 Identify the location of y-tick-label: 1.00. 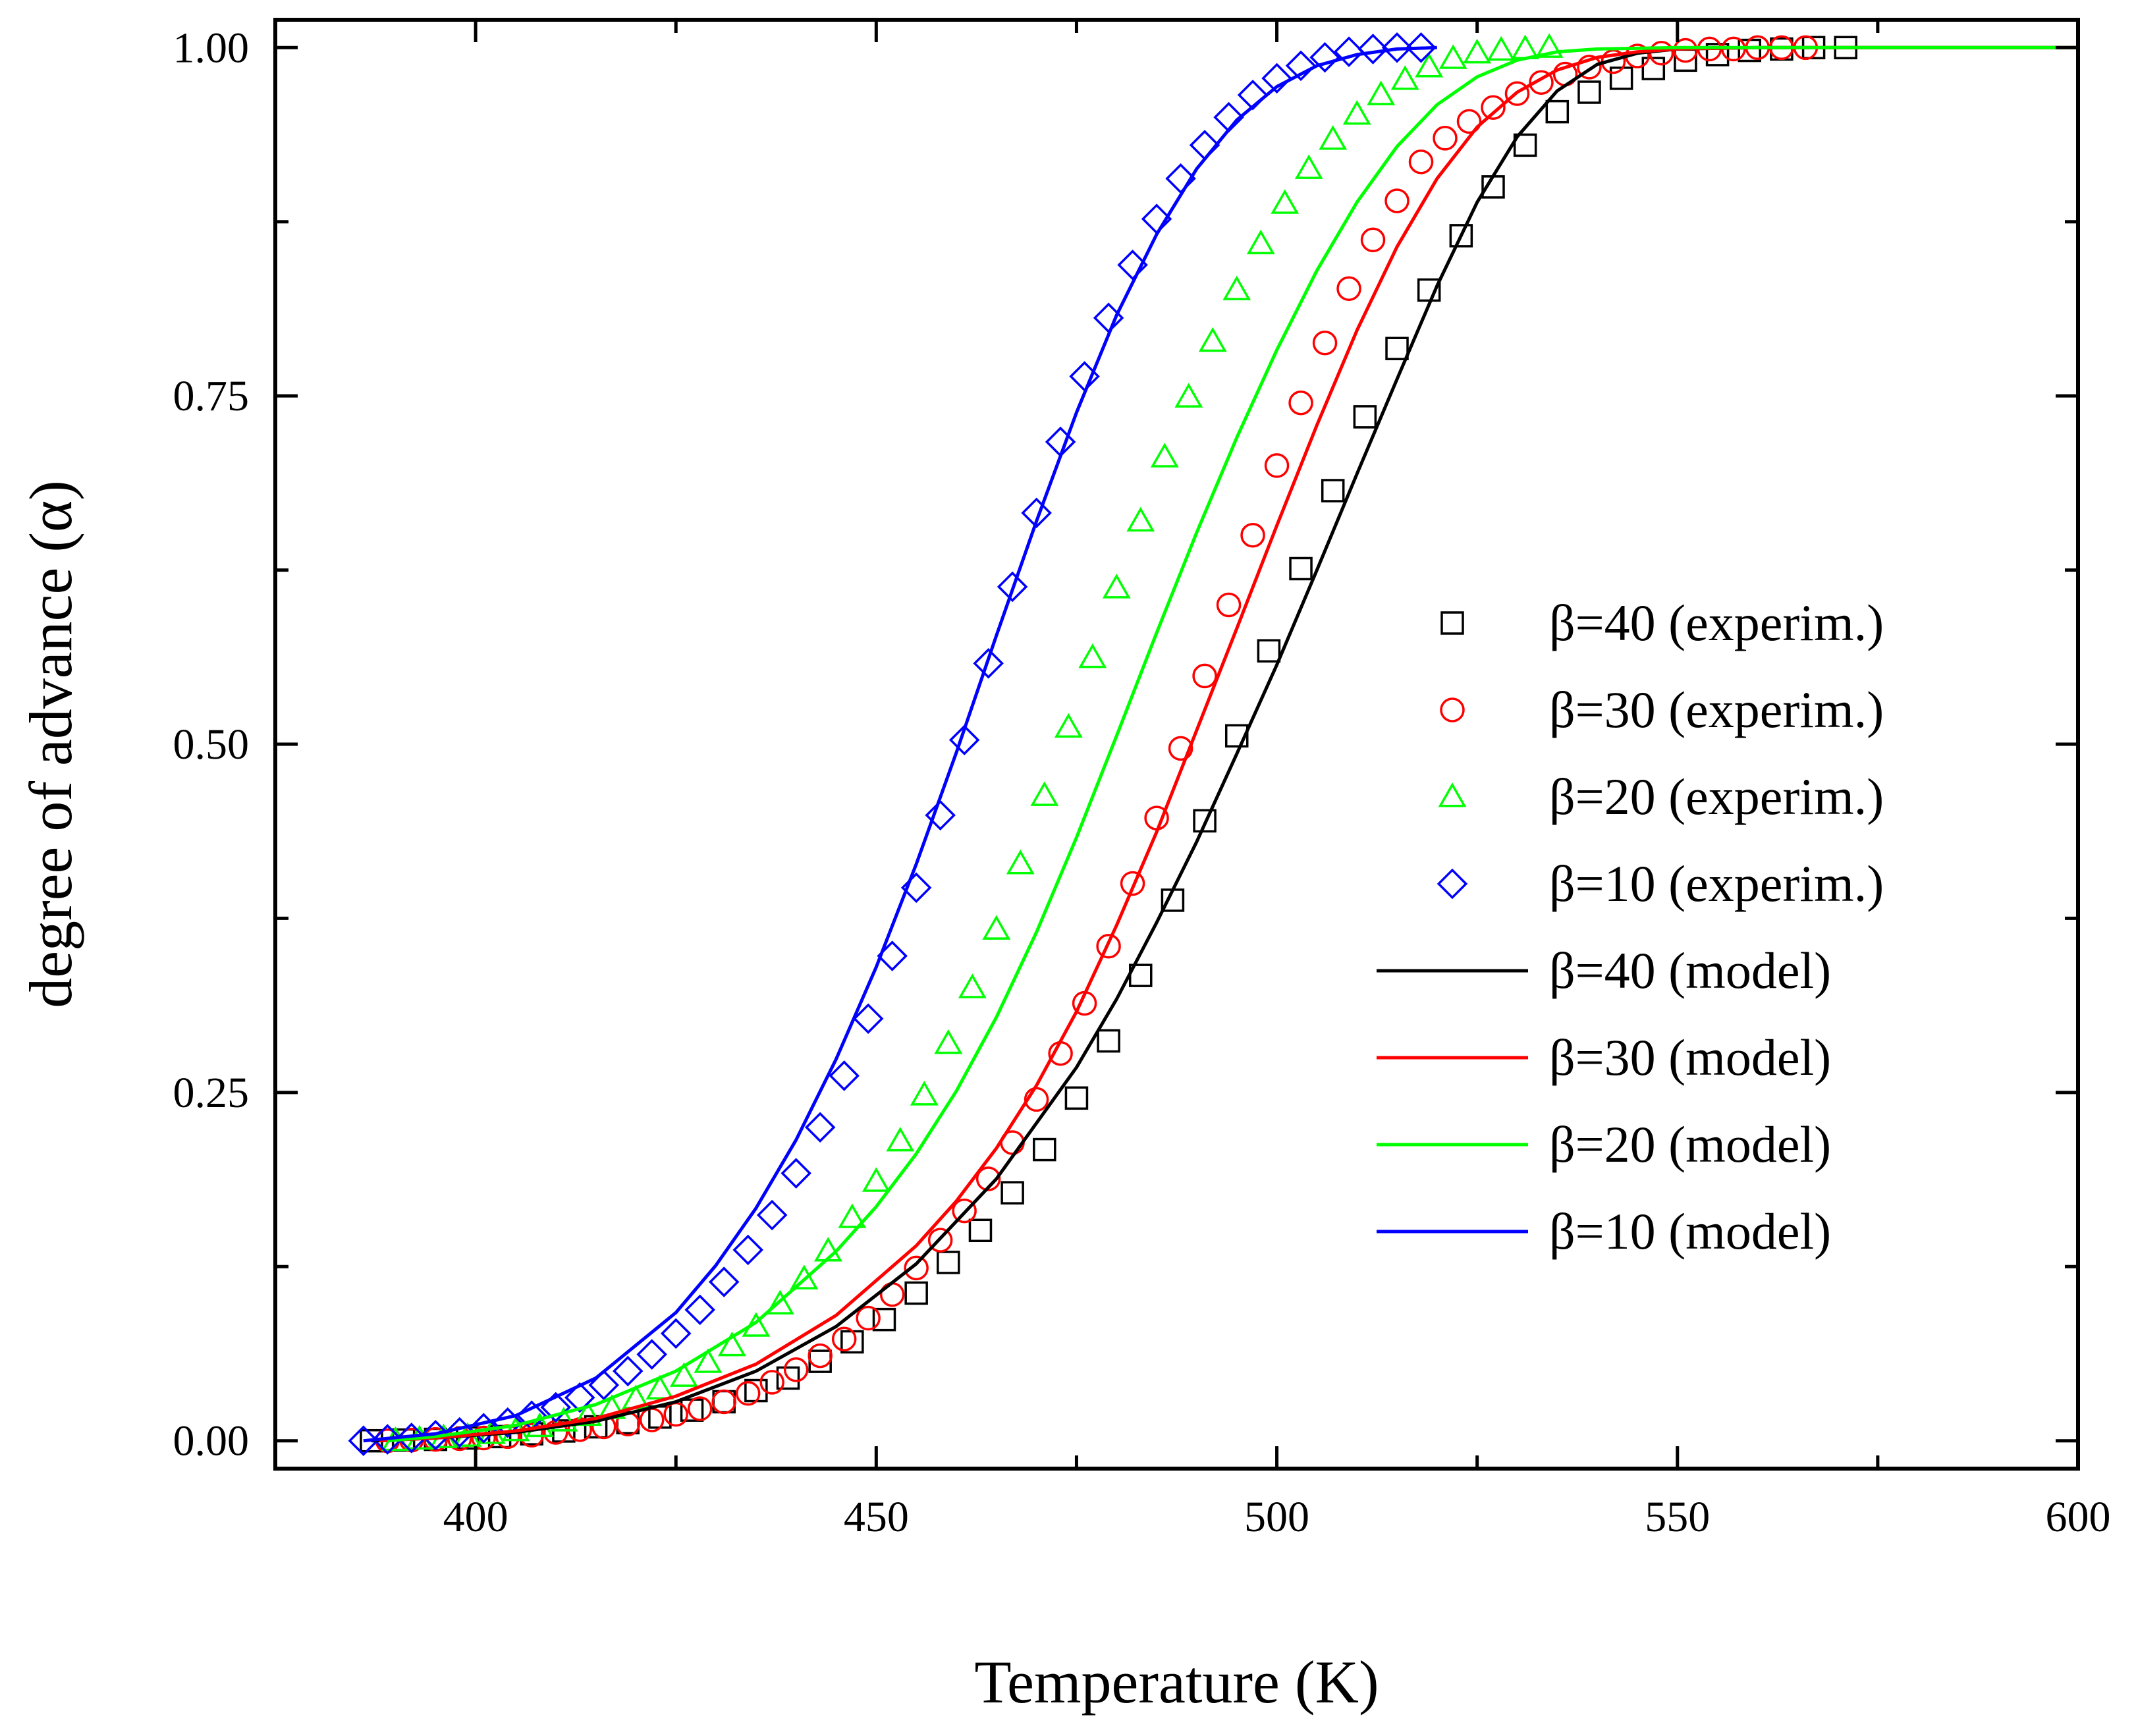
(212, 48).